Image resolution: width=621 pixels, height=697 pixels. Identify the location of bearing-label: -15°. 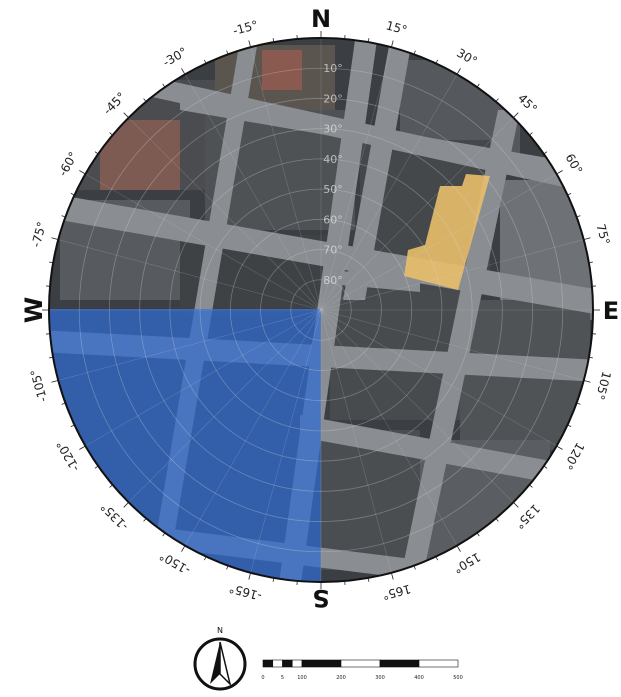
(245, 28).